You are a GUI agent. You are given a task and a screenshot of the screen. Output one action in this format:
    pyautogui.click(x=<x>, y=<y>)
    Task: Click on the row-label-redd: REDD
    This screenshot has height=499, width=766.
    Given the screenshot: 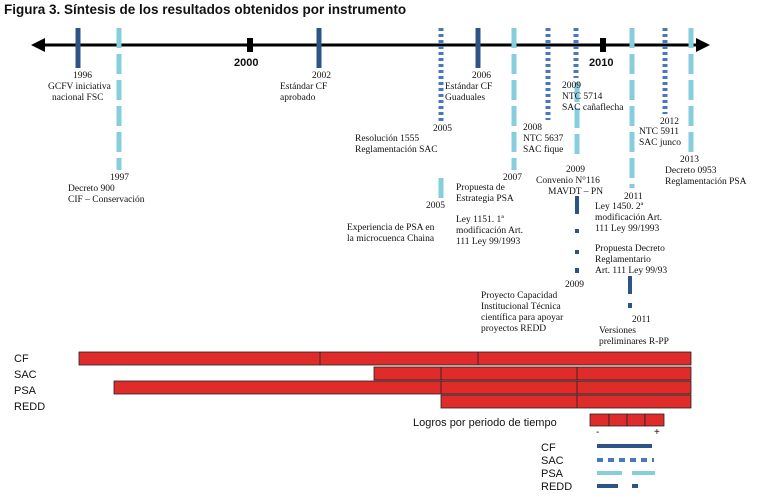 What is the action you would take?
    pyautogui.click(x=29, y=407)
    